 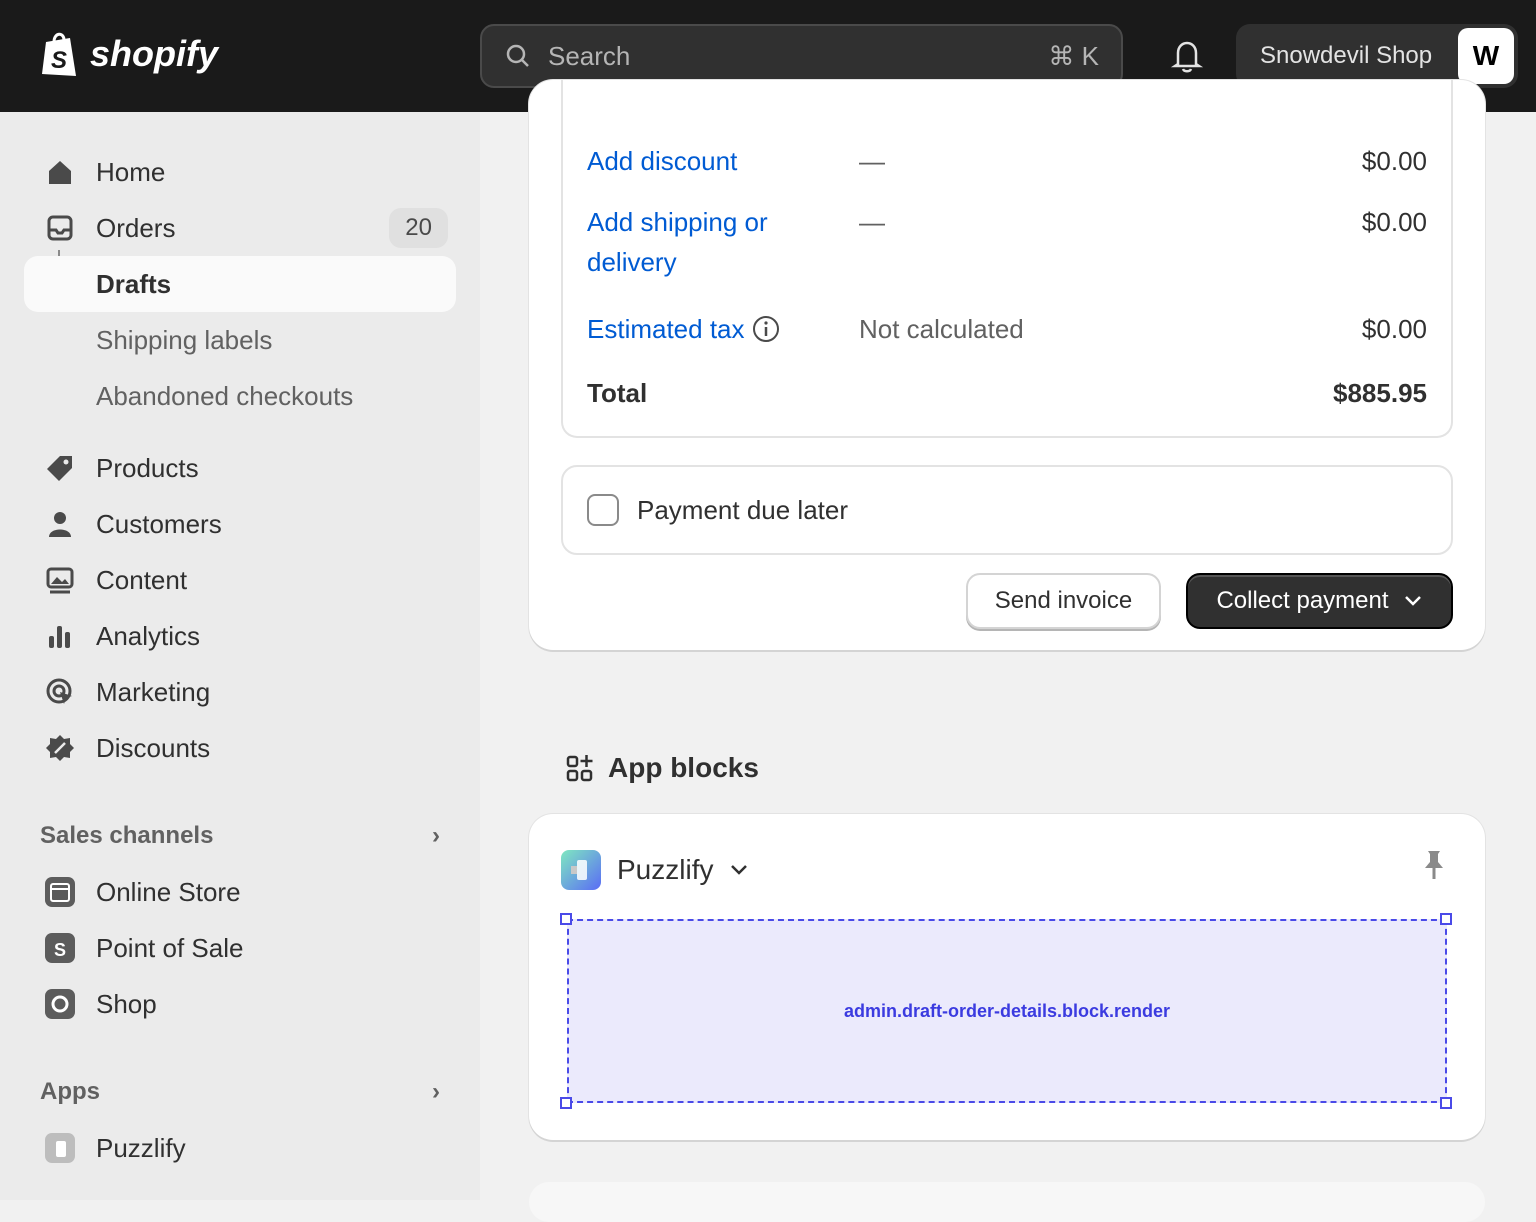 What do you see at coordinates (1007, 1202) in the screenshot?
I see `next-card` at bounding box center [1007, 1202].